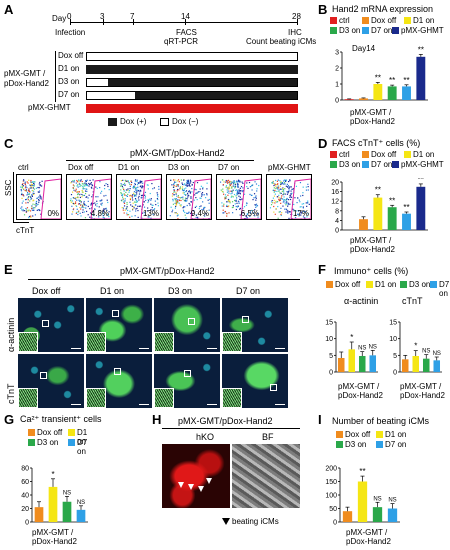 Image resolution: width=450 pixels, height=550 pixels. I want to click on legend-b-swatch-dox-off, so click(365, 20).